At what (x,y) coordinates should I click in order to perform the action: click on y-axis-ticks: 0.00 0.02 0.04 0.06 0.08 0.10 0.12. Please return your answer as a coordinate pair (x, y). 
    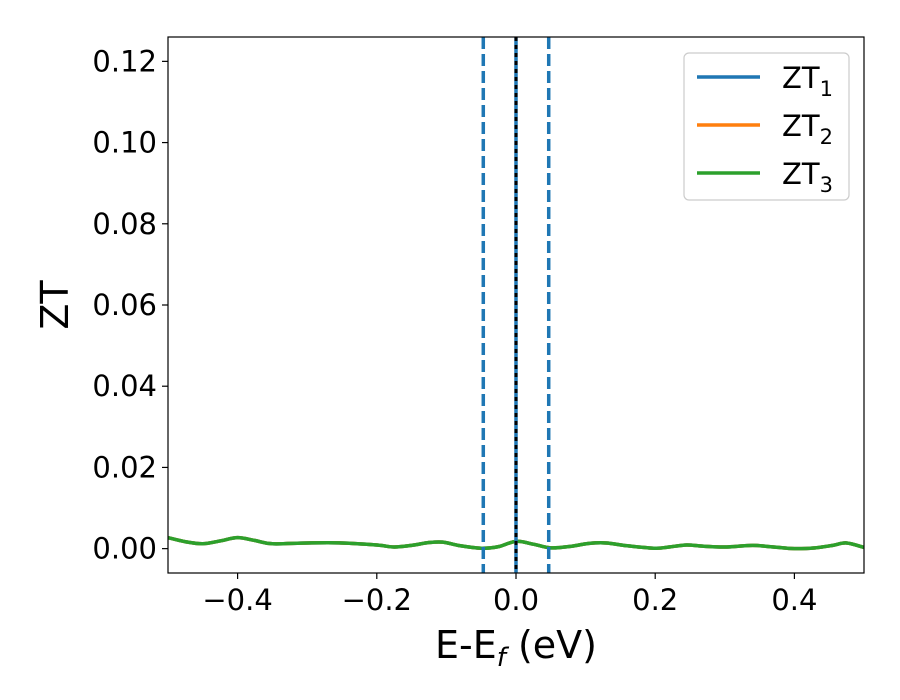
    Looking at the image, I should click on (130, 305).